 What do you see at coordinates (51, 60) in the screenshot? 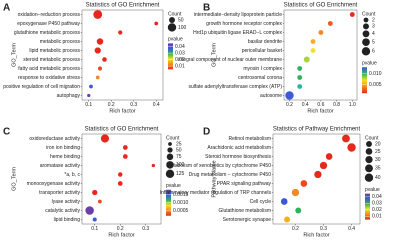
I see `y-tick-label: steroid metabolic process` at bounding box center [51, 60].